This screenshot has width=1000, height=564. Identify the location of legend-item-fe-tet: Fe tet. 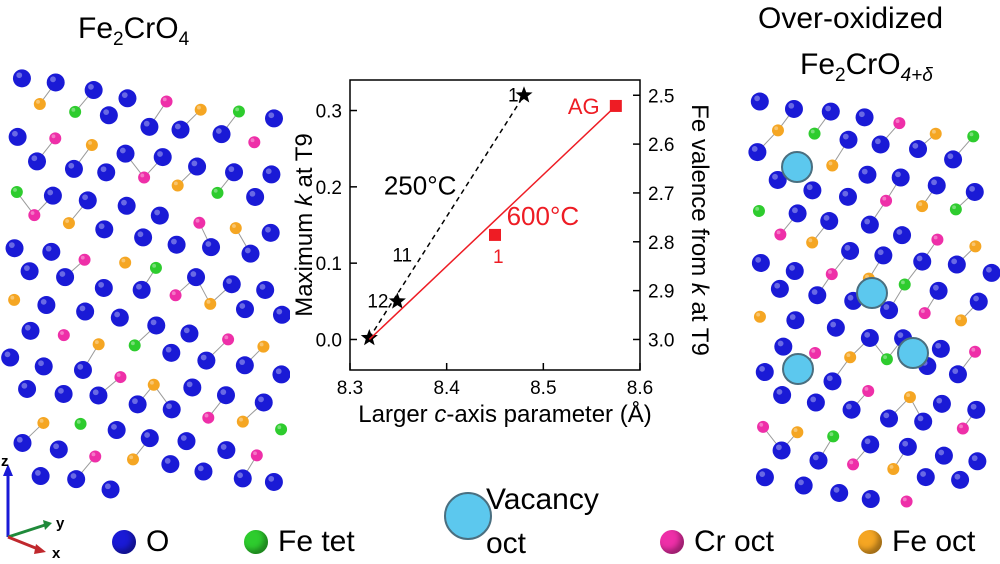
(299, 542).